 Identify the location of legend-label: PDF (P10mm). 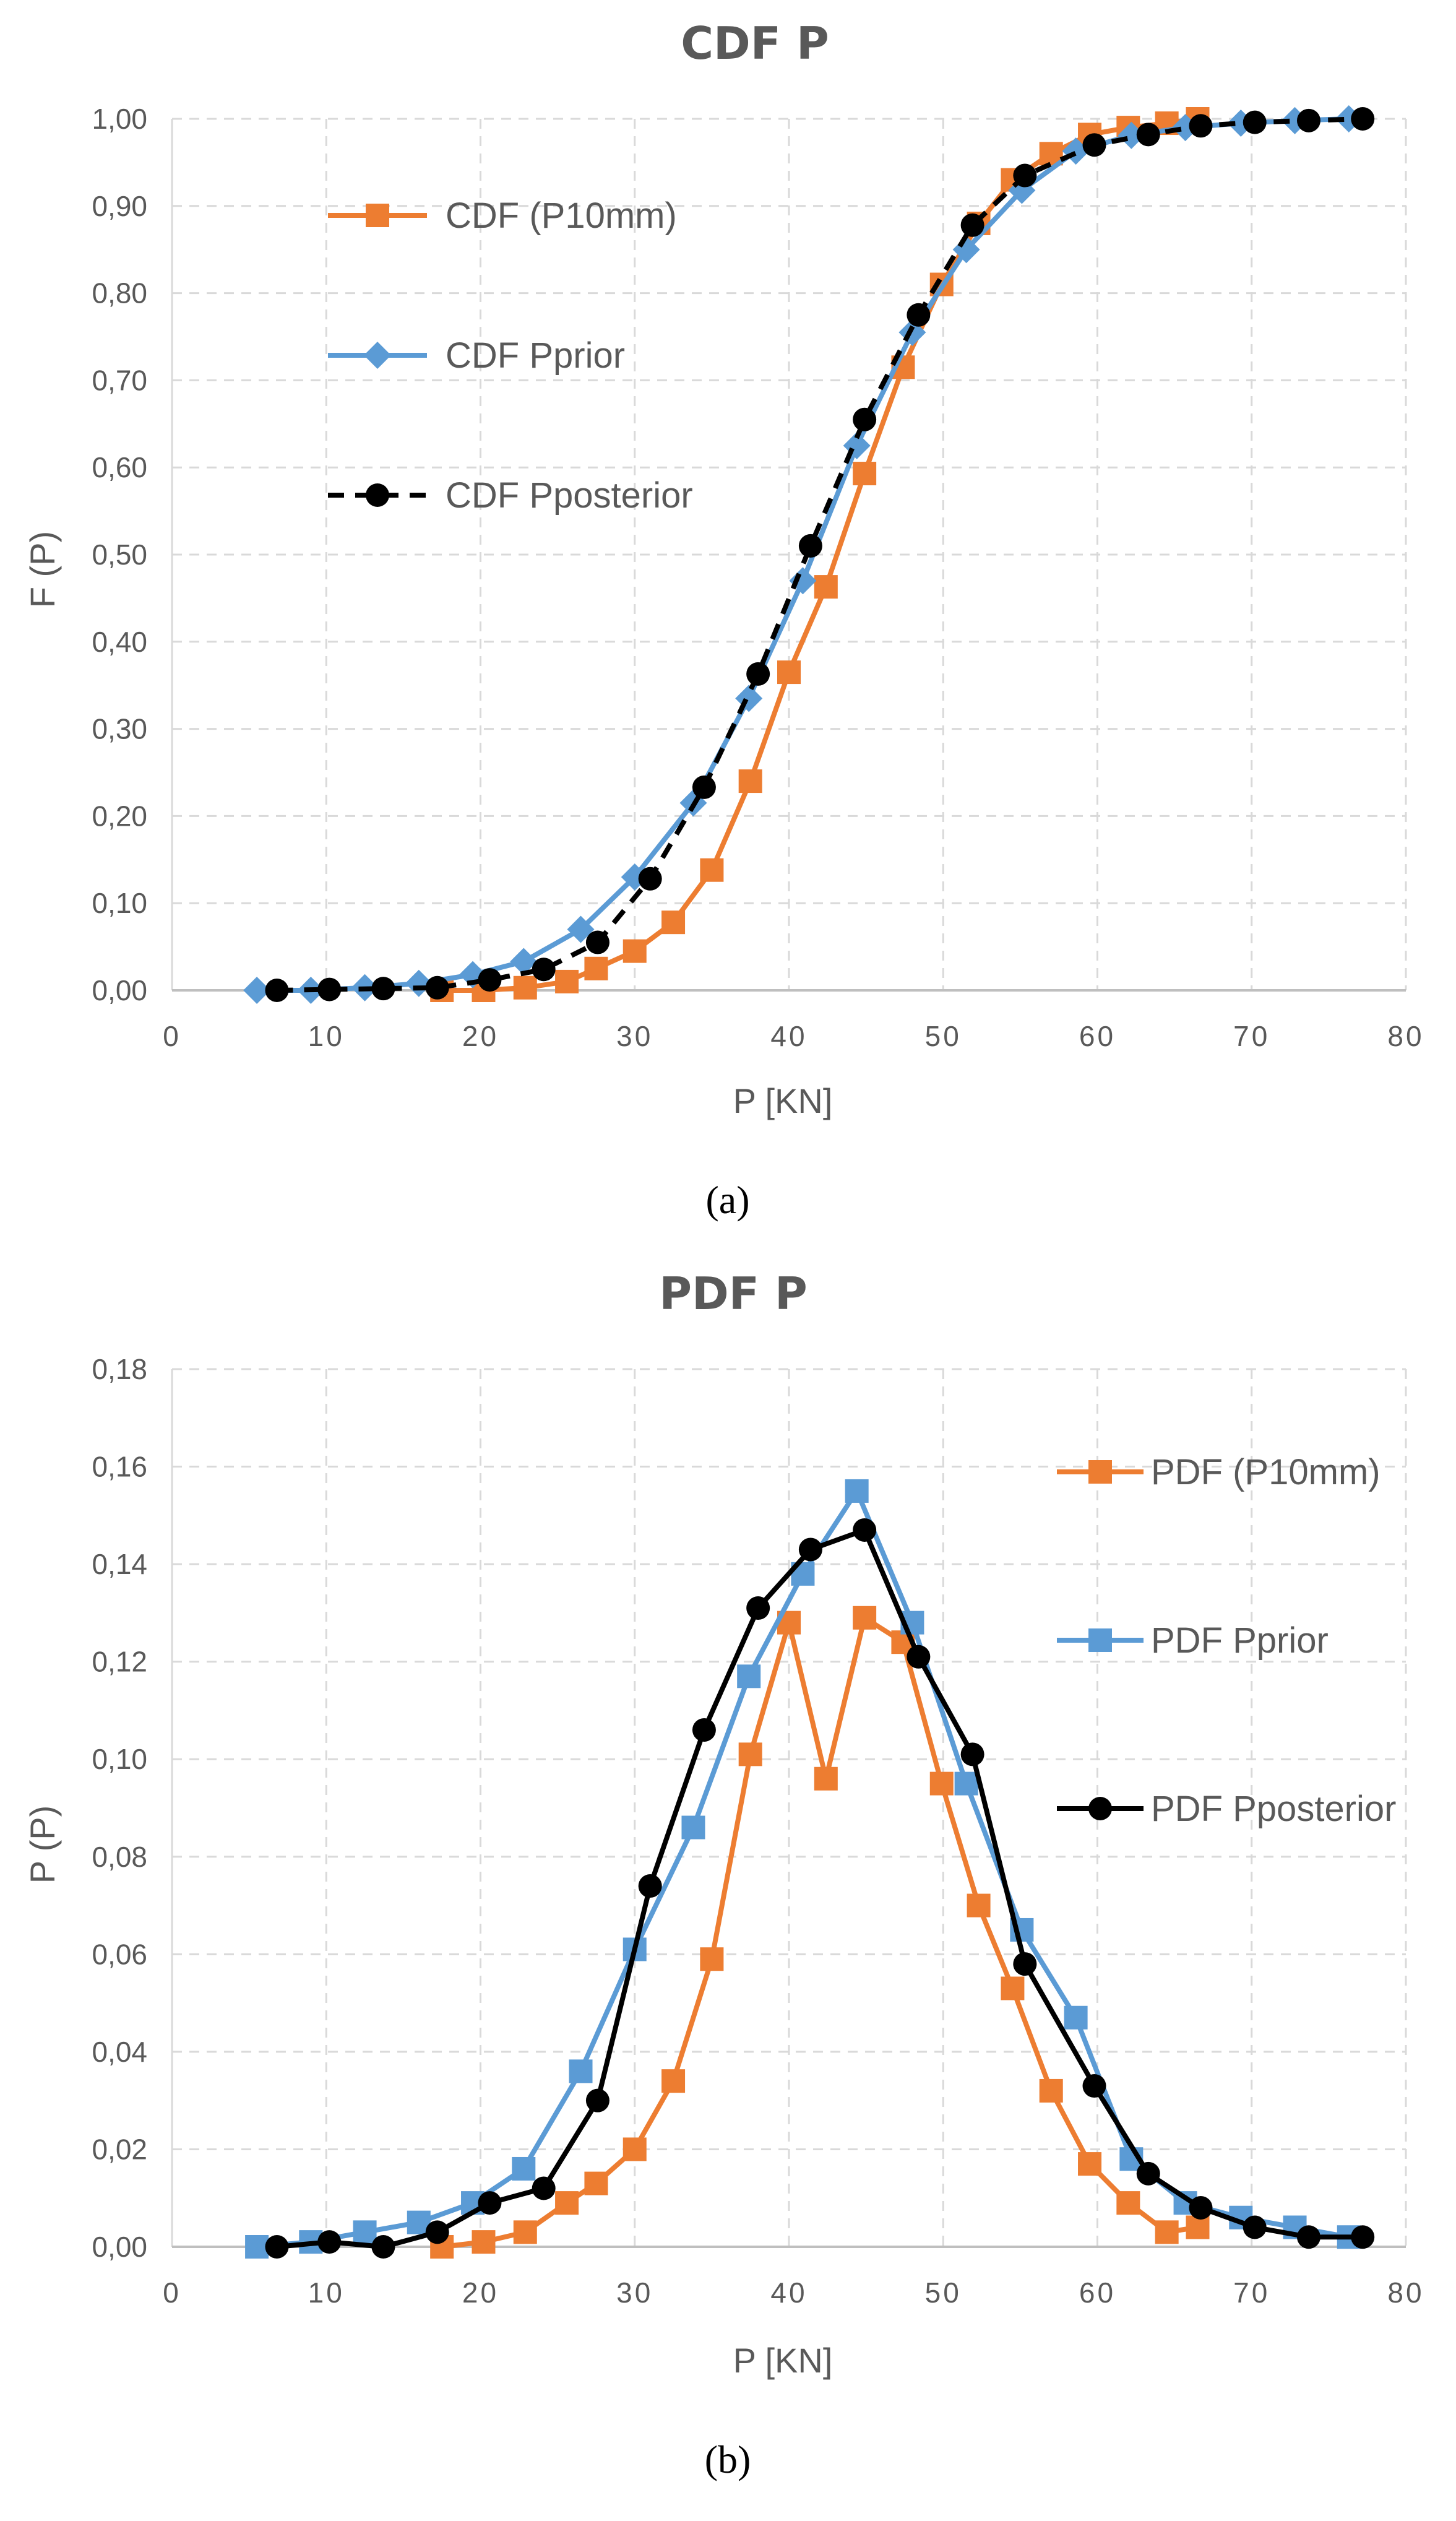
(1266, 1472).